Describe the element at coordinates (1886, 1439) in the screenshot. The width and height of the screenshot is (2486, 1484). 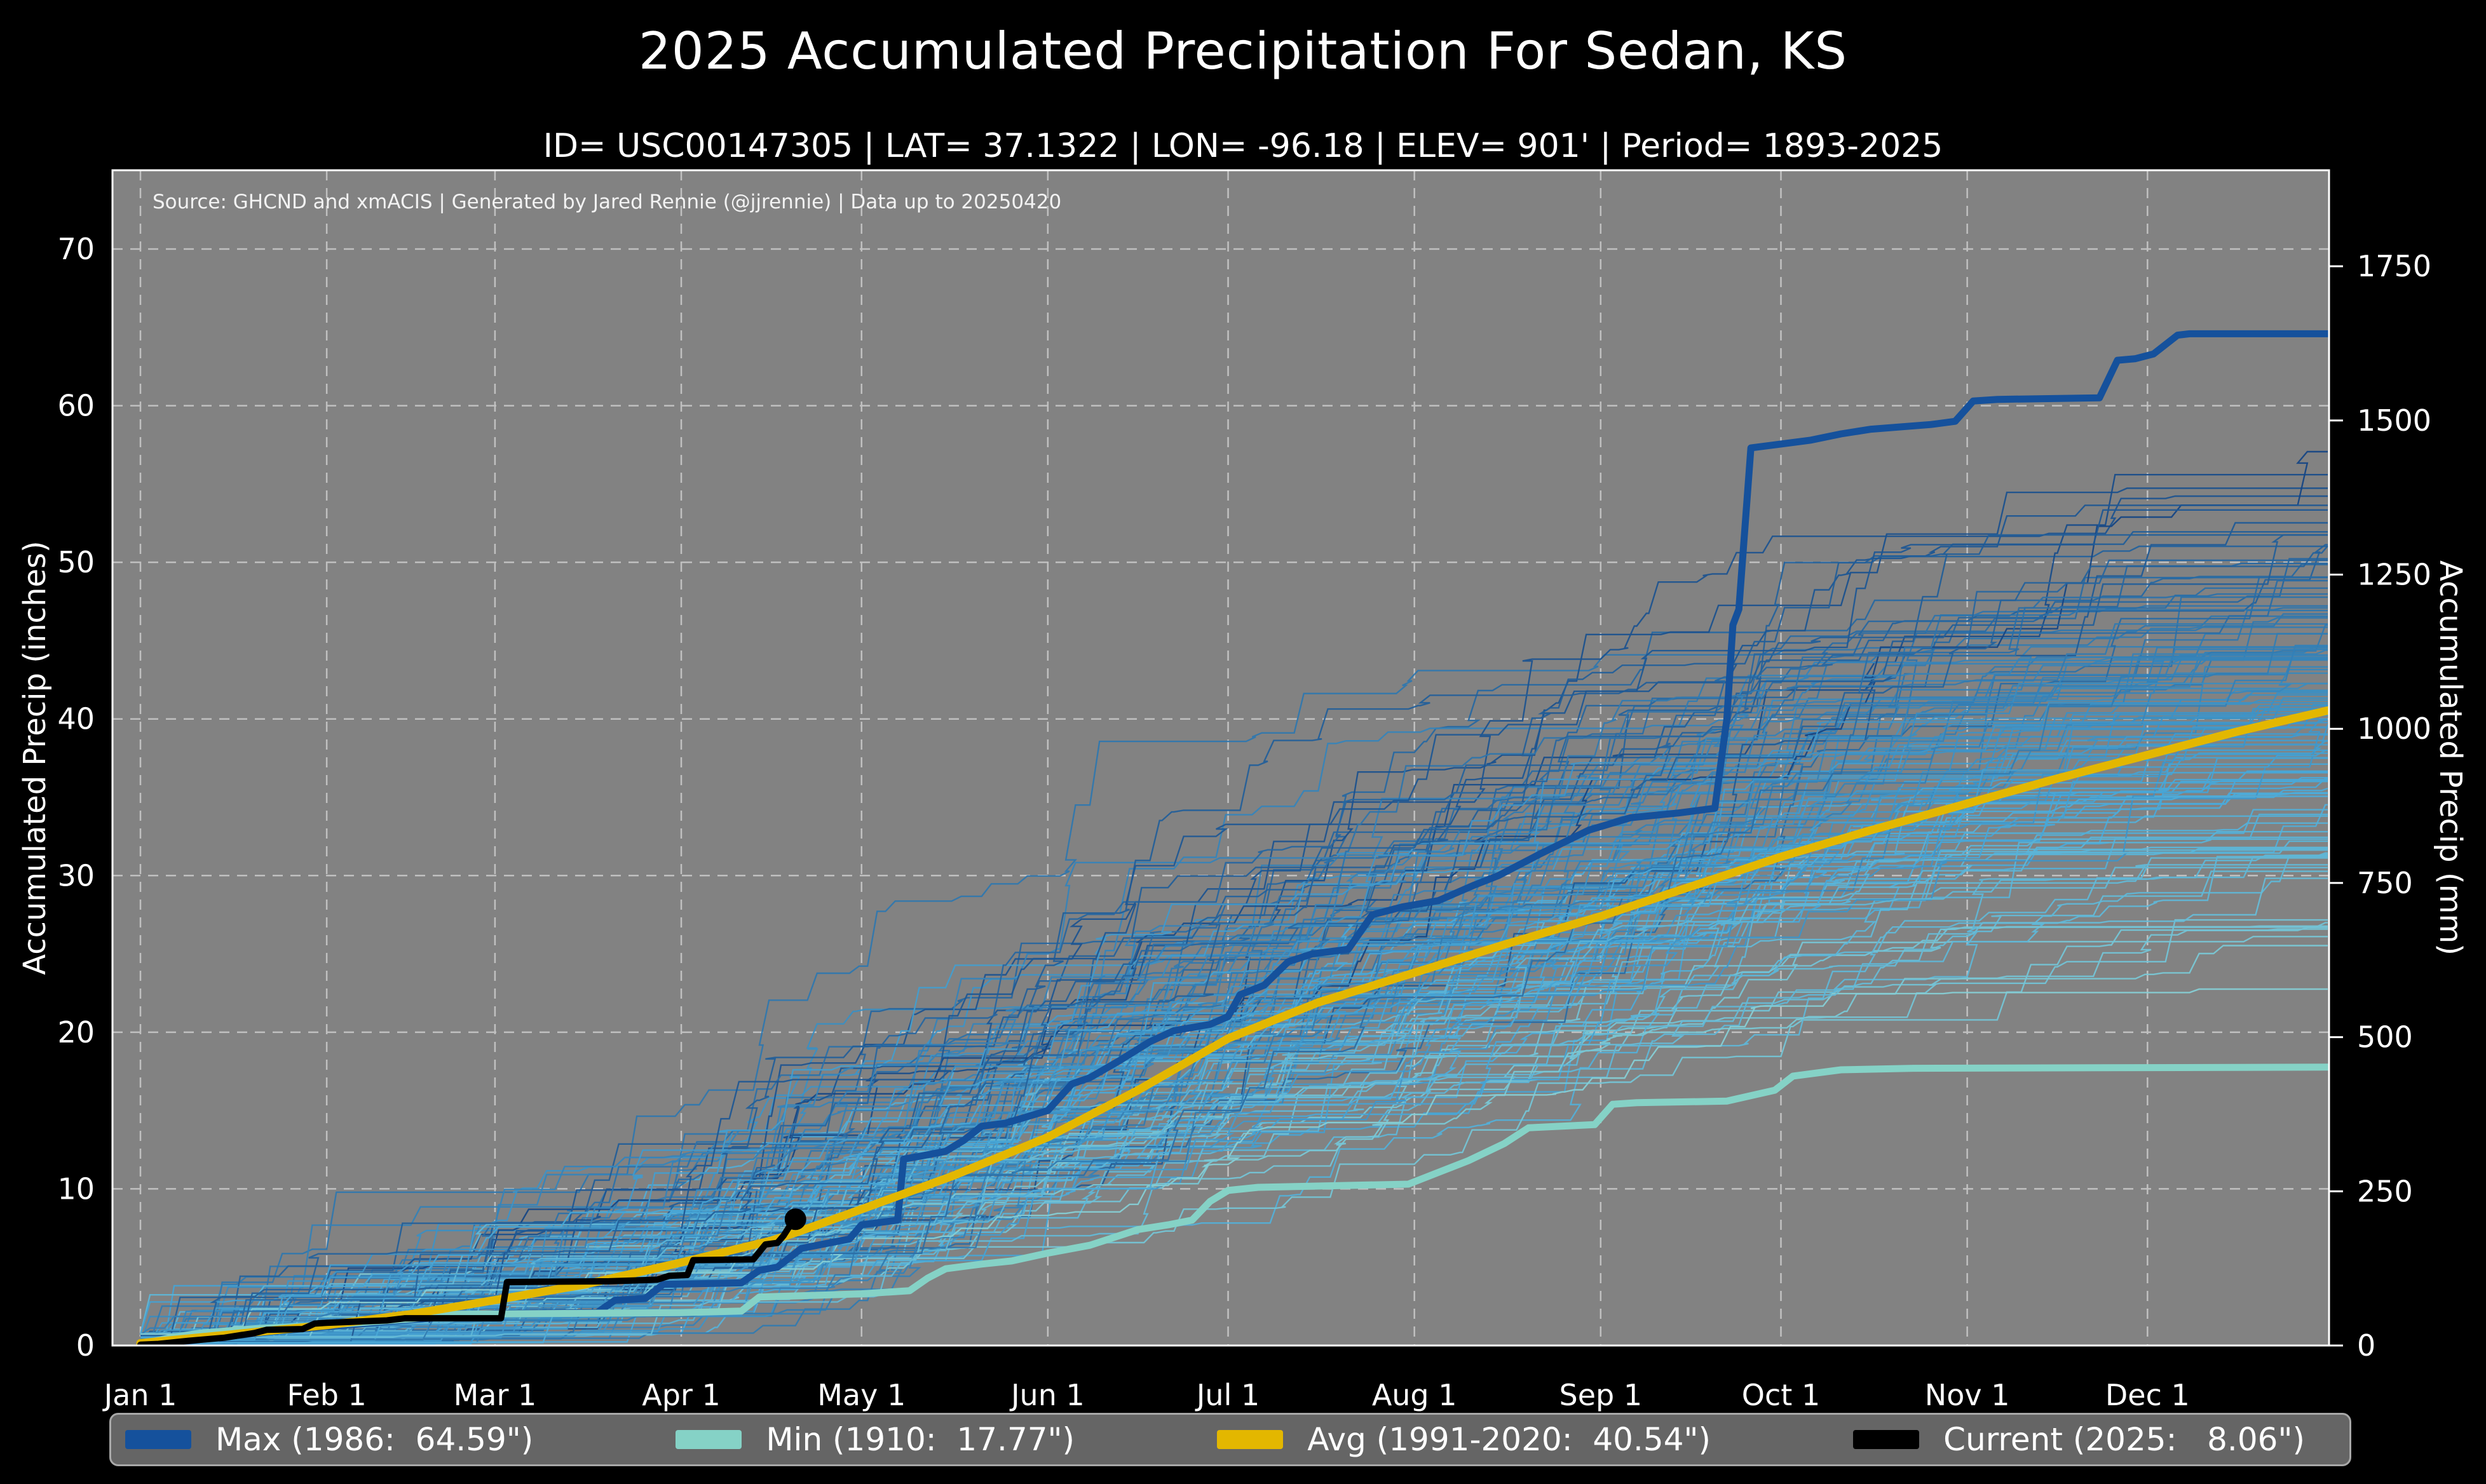
I see `legend-swatch-current-icon` at that location.